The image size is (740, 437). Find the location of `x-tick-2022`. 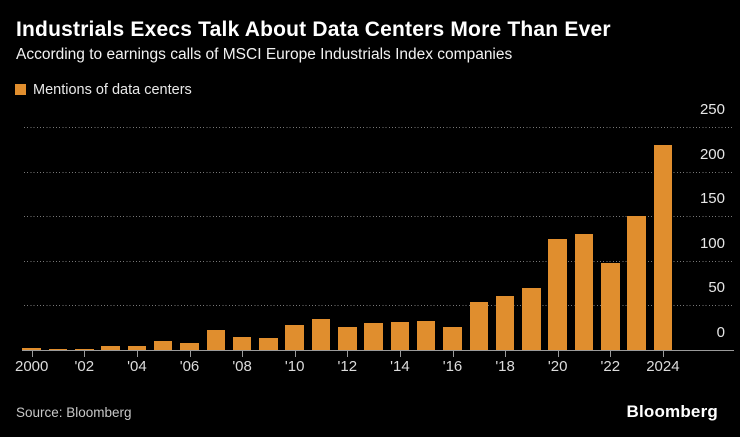

x-tick-2022 is located at coordinates (611, 354).